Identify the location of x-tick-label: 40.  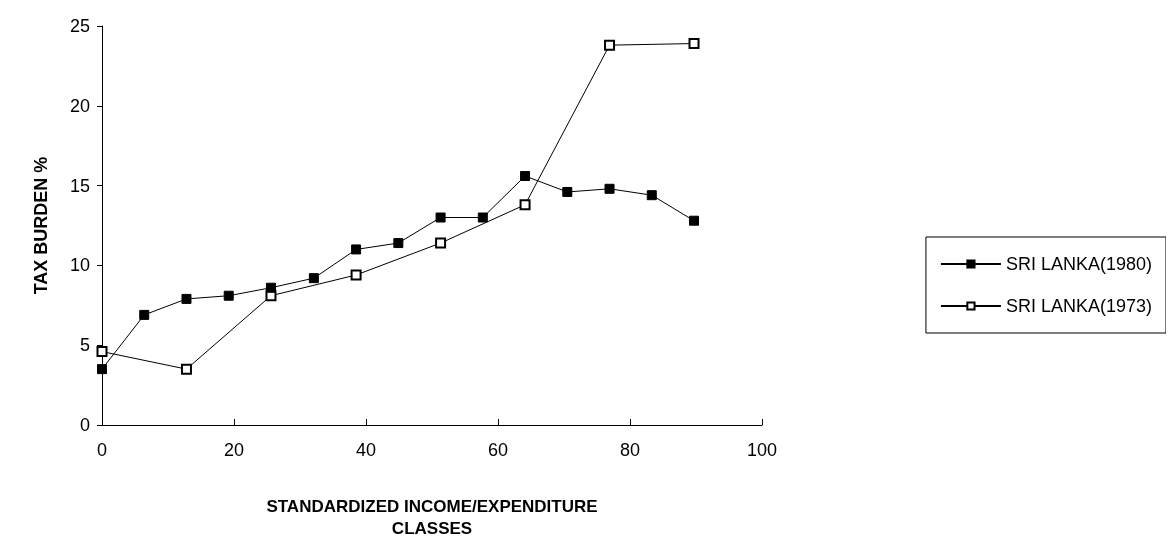
(366, 450).